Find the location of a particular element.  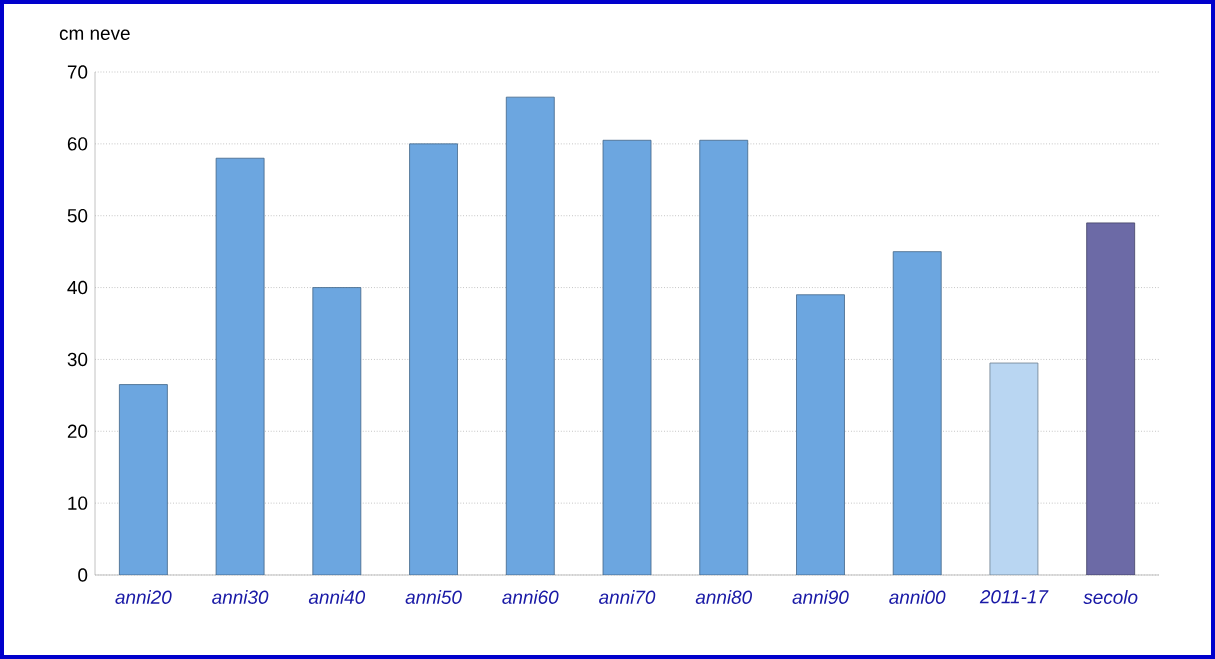

y-tick-label: 0 is located at coordinates (83, 575).